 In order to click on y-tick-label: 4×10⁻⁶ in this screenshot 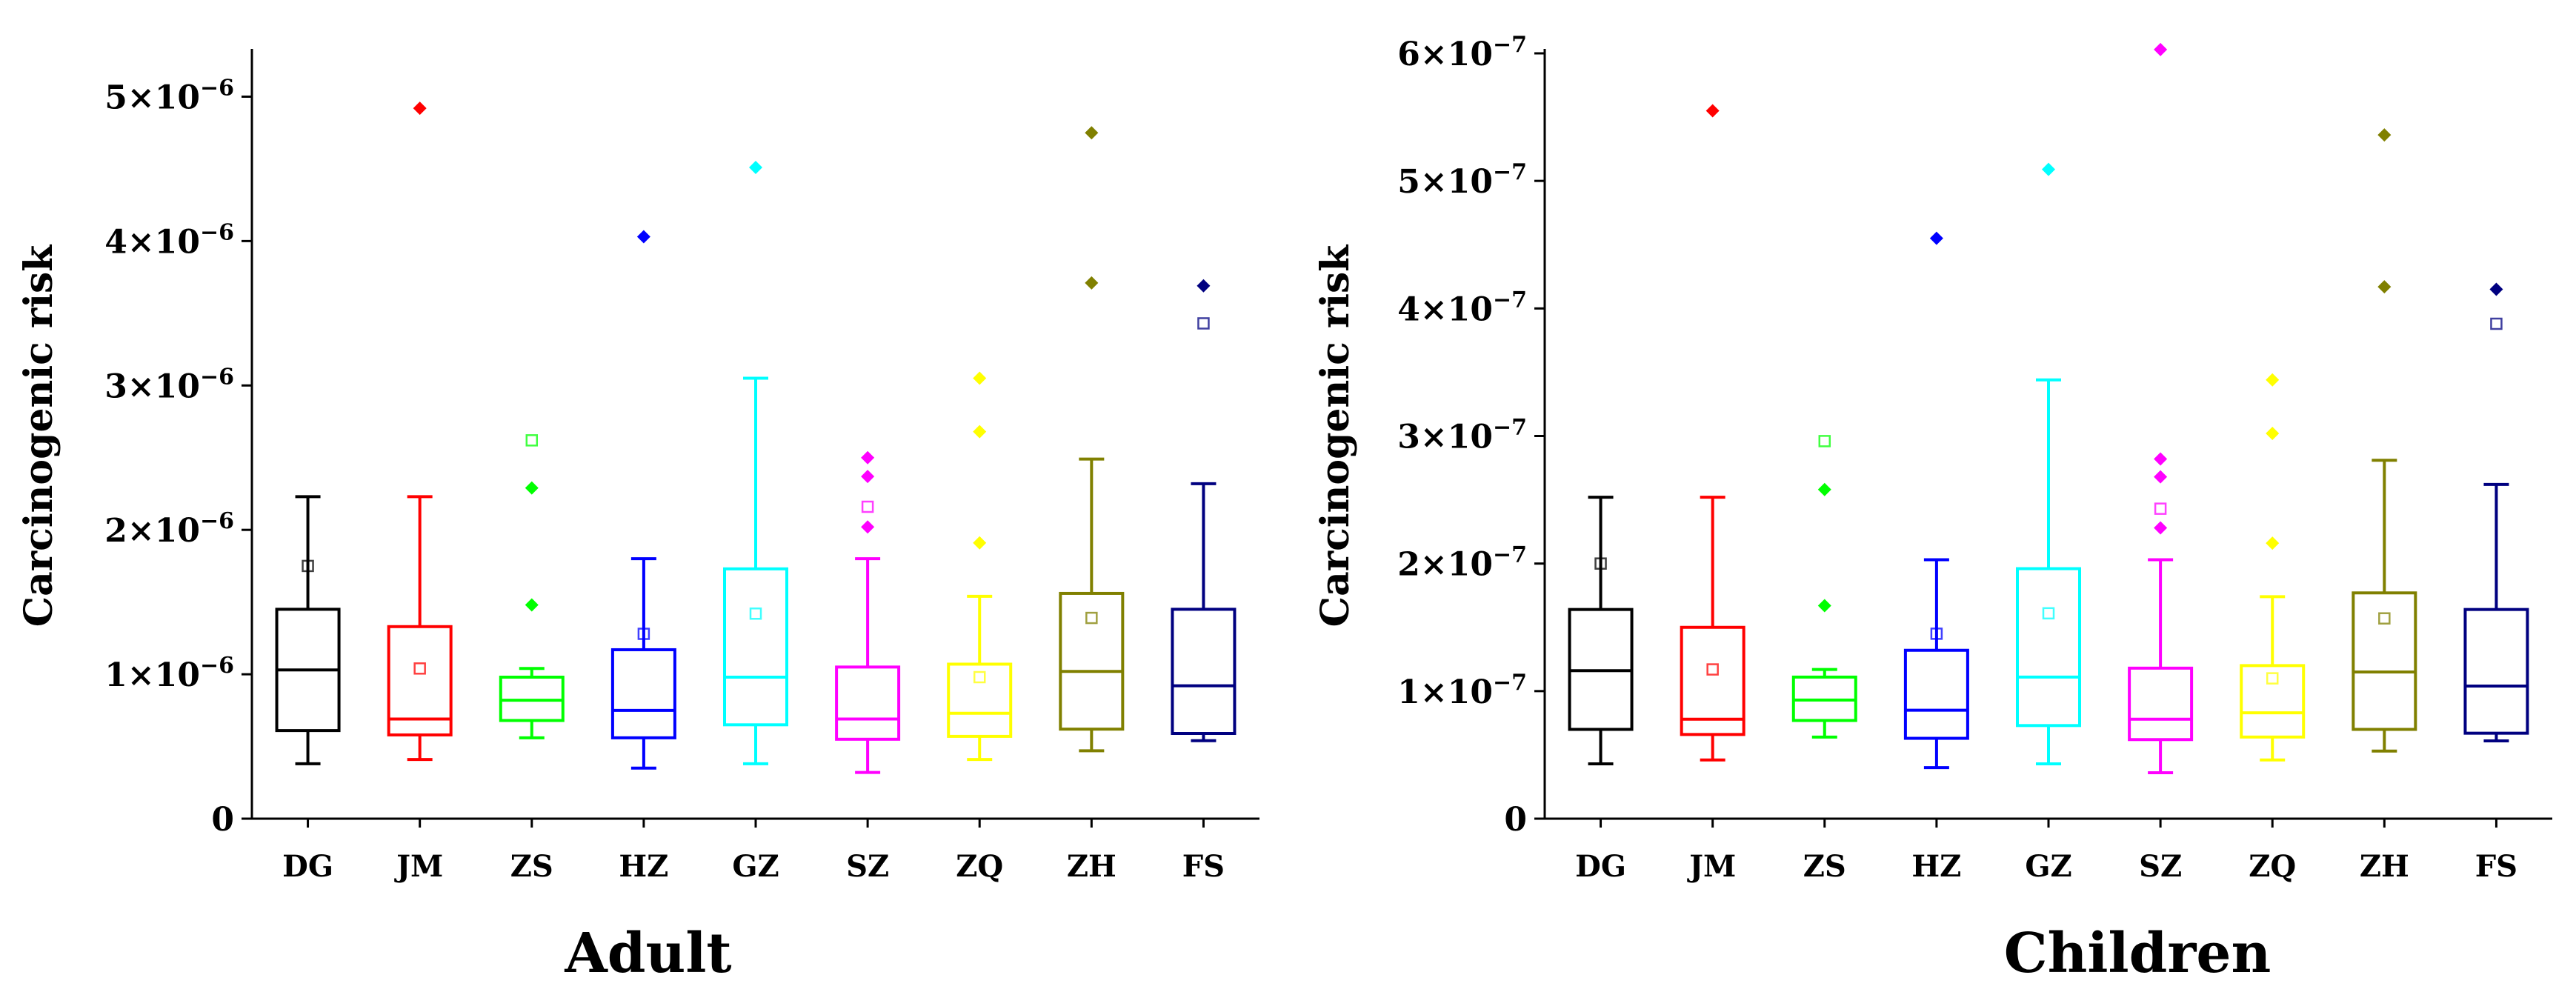, I will do `click(169, 240)`.